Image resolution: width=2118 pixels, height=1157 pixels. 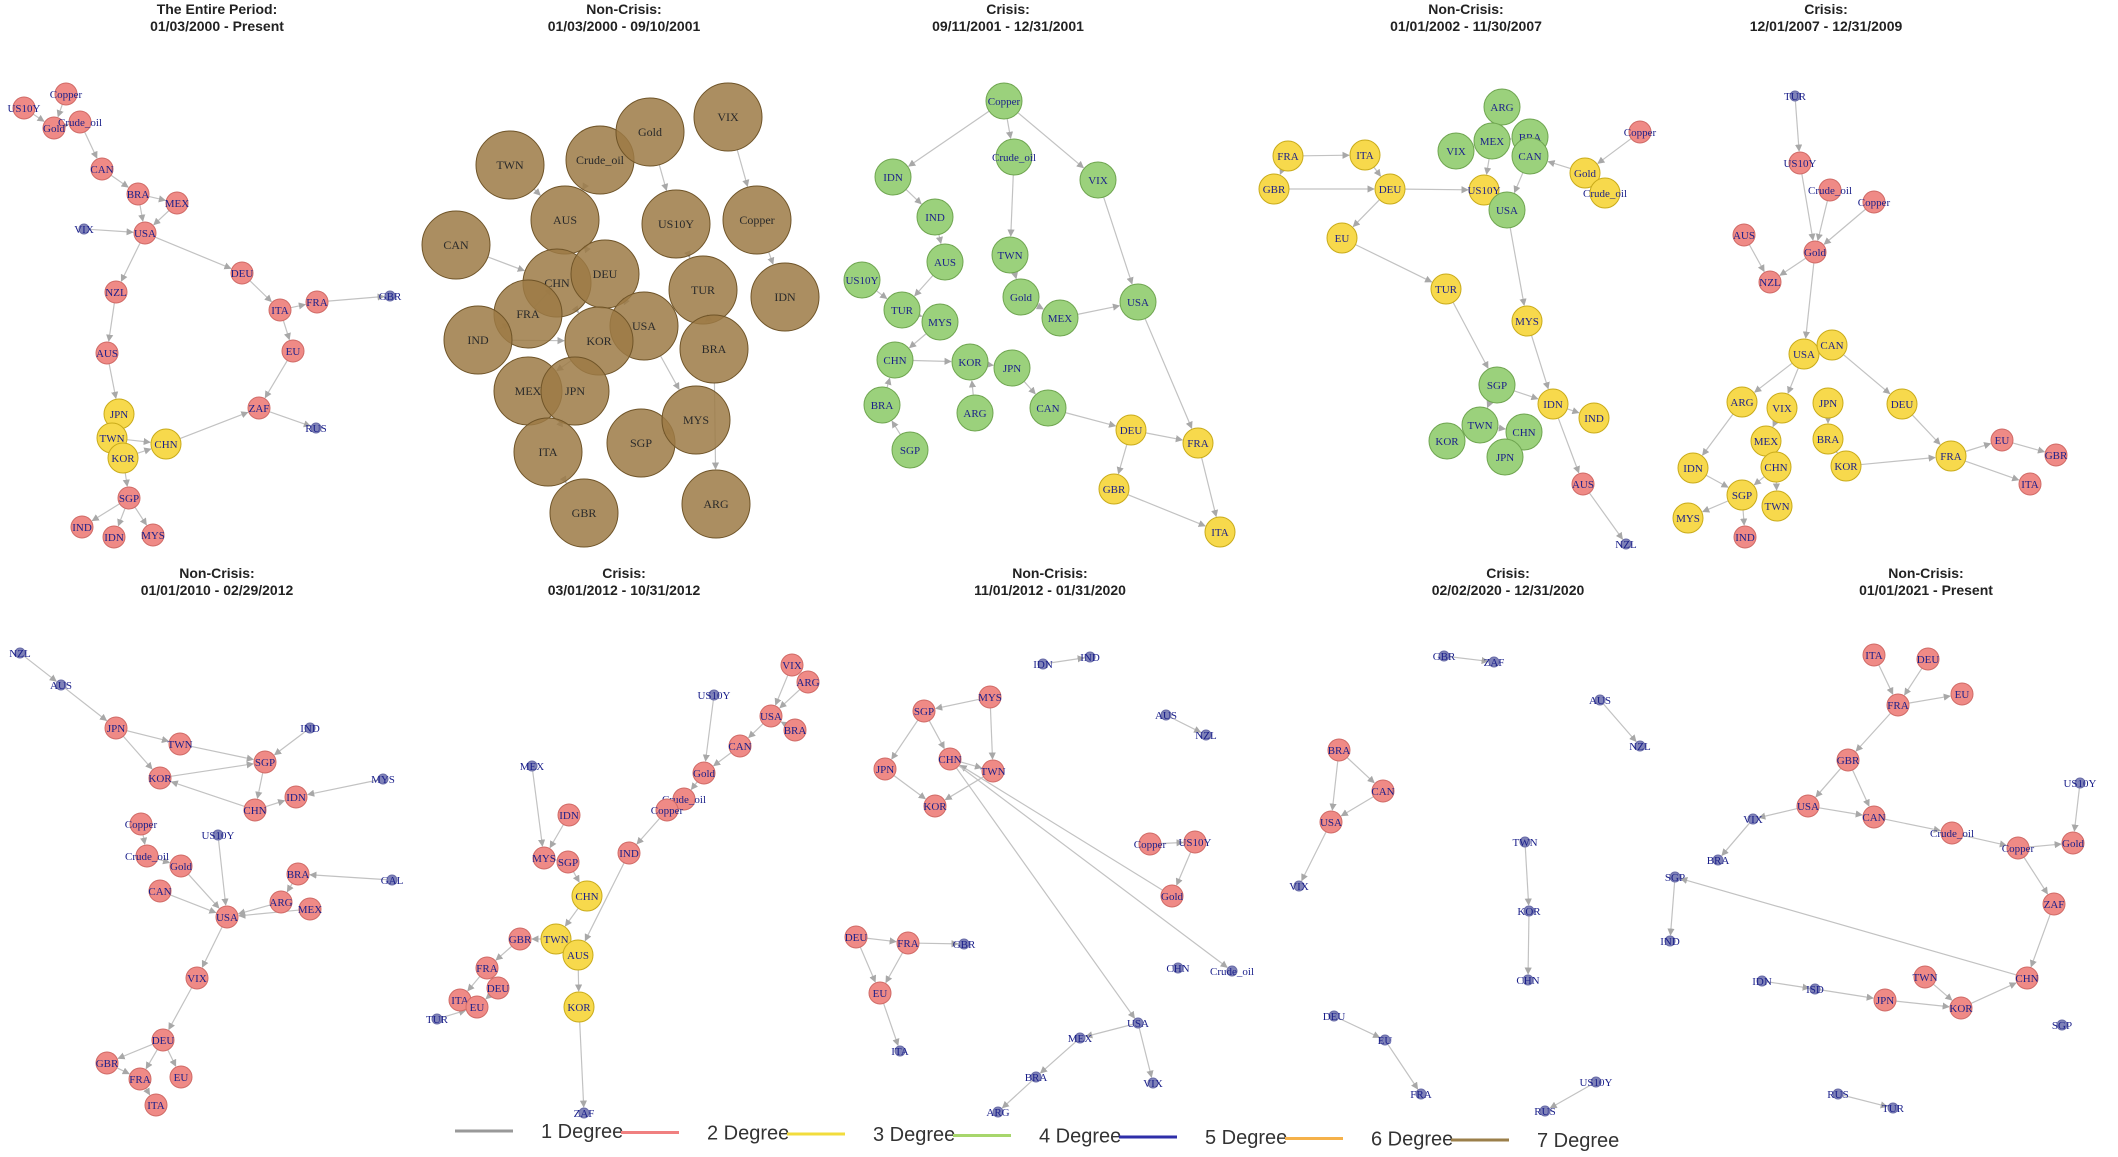 I want to click on node-ARG, so click(x=808, y=682).